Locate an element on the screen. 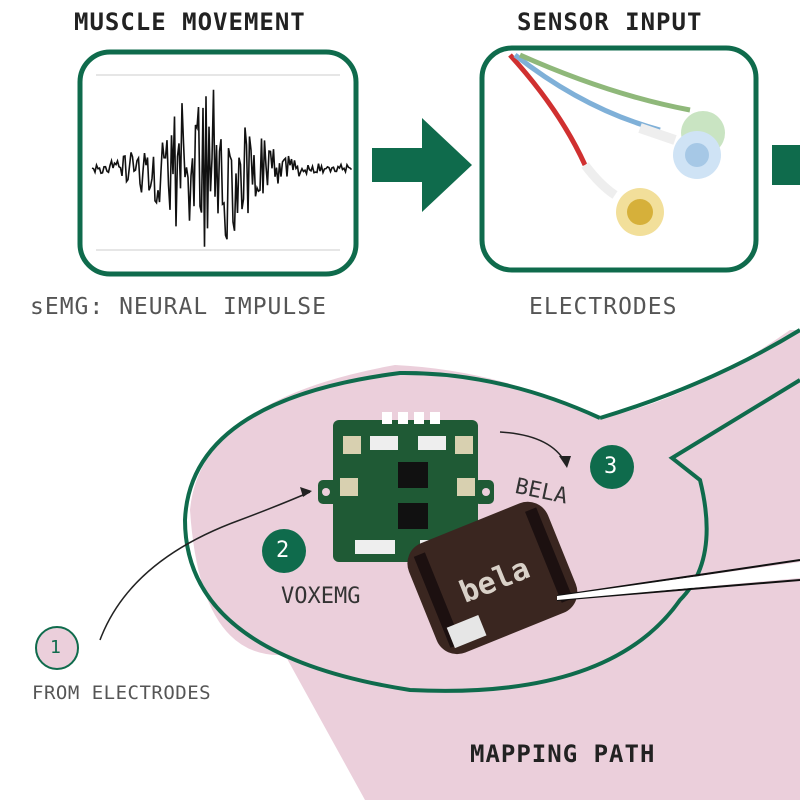 The width and height of the screenshot is (800, 805). sensor-input-title: SENSOR INPUT is located at coordinates (610, 22).